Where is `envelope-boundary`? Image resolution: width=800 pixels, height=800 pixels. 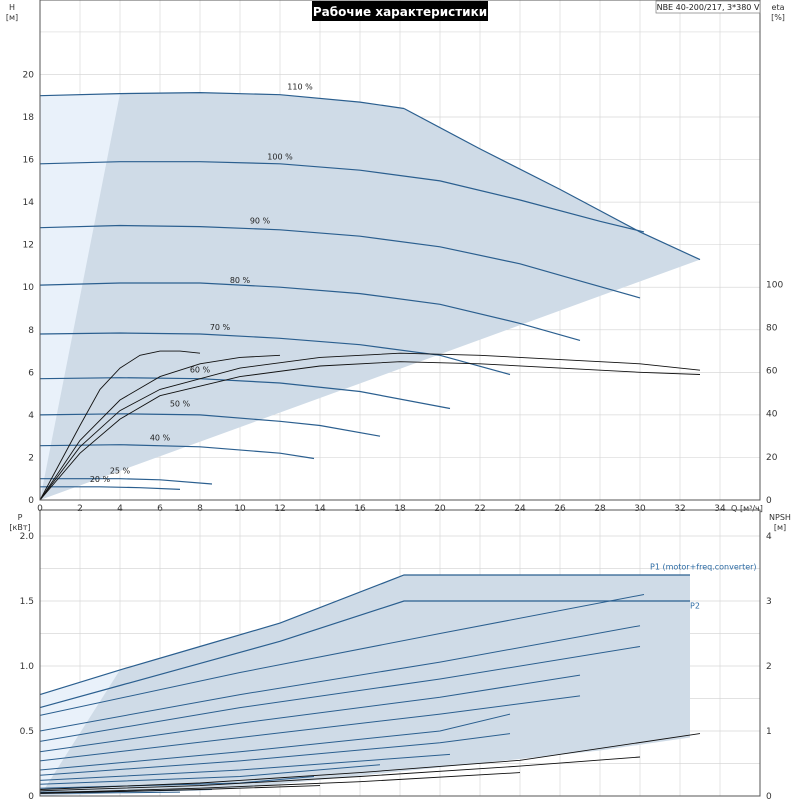 envelope-boundary is located at coordinates (552, 184).